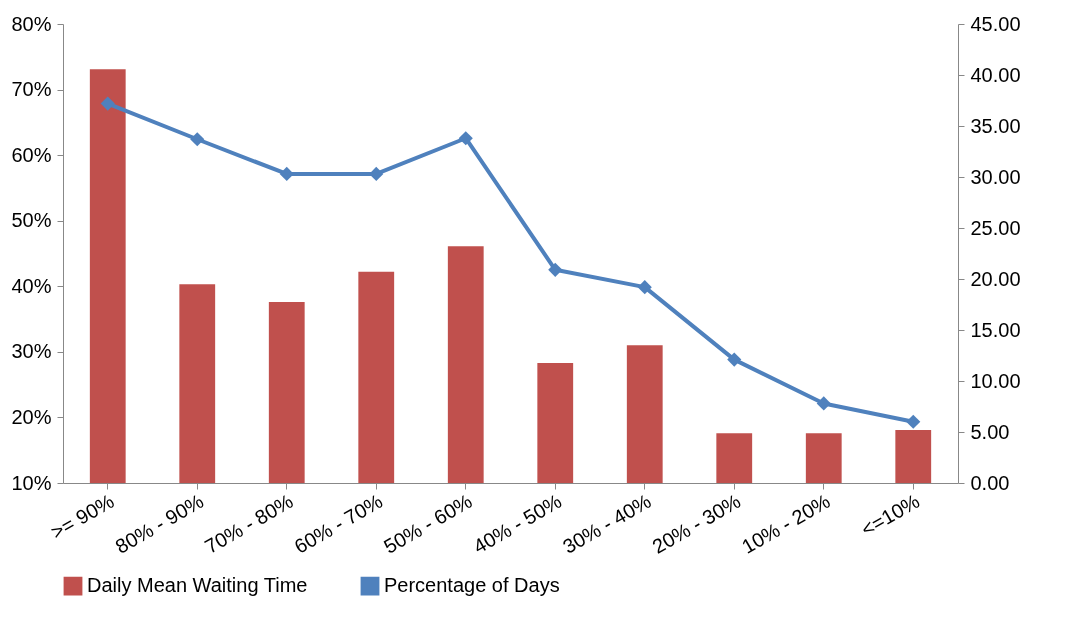 This screenshot has width=1066, height=643. I want to click on y-tick-label: 20%, so click(31, 416).